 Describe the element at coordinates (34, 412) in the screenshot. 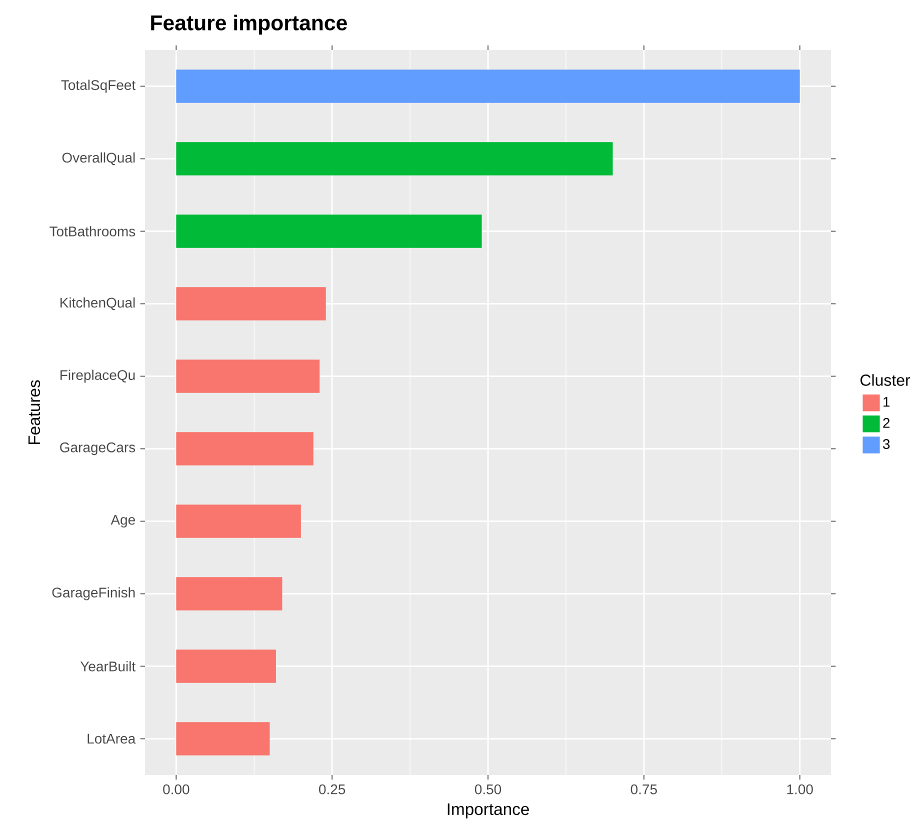

I see `y-axis-title: Features` at that location.